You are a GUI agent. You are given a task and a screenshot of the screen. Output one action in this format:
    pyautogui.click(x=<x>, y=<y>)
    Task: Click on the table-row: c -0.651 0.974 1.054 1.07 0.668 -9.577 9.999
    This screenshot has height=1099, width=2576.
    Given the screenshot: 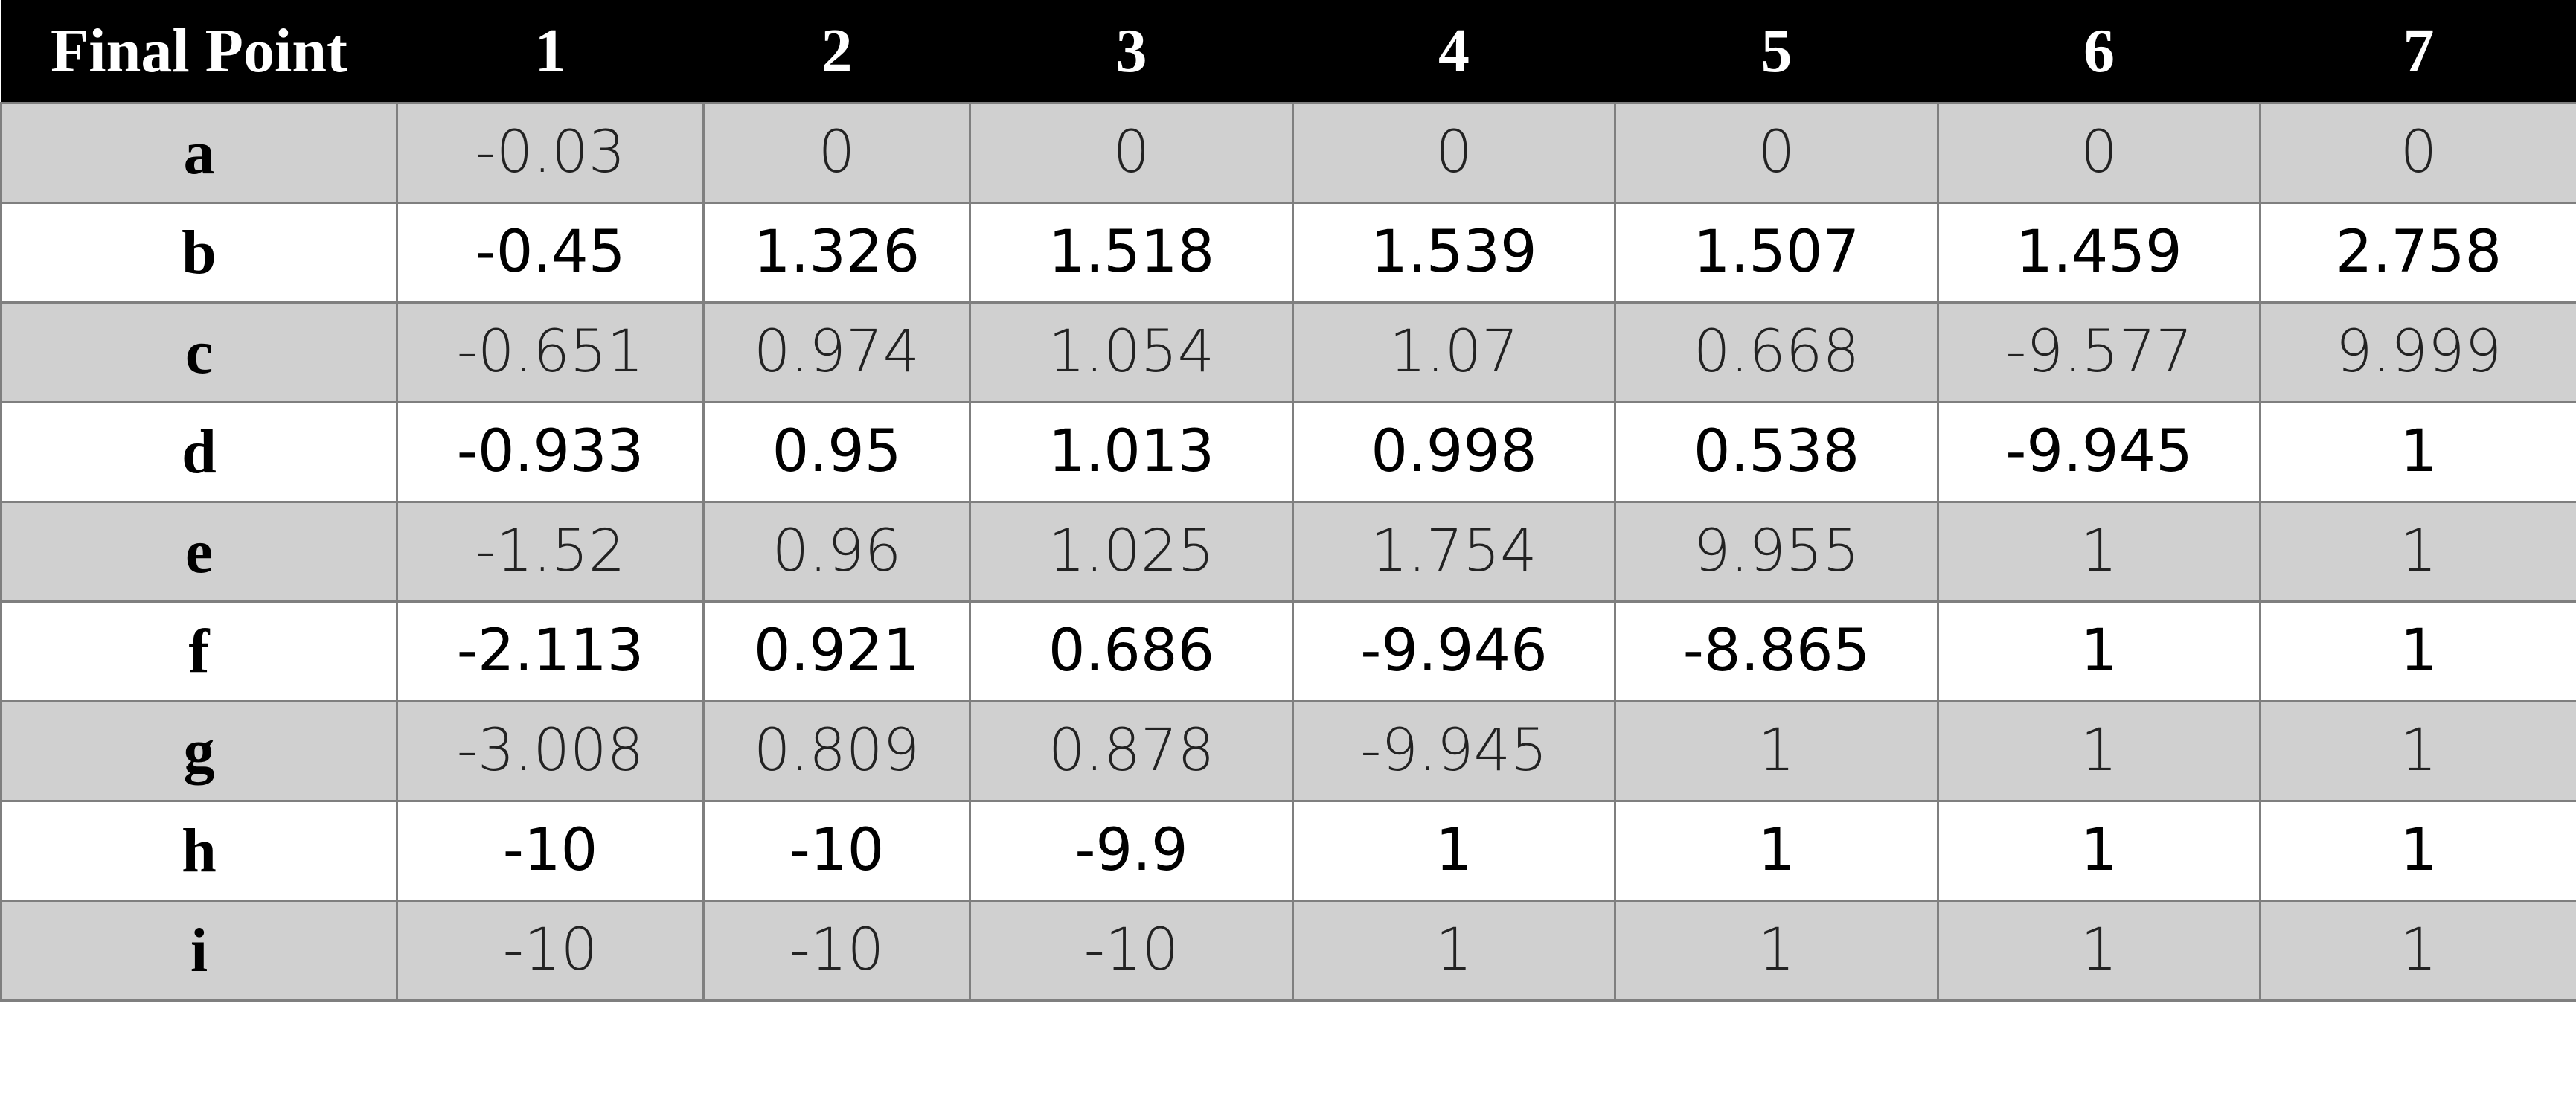 What is the action you would take?
    pyautogui.click(x=1288, y=352)
    